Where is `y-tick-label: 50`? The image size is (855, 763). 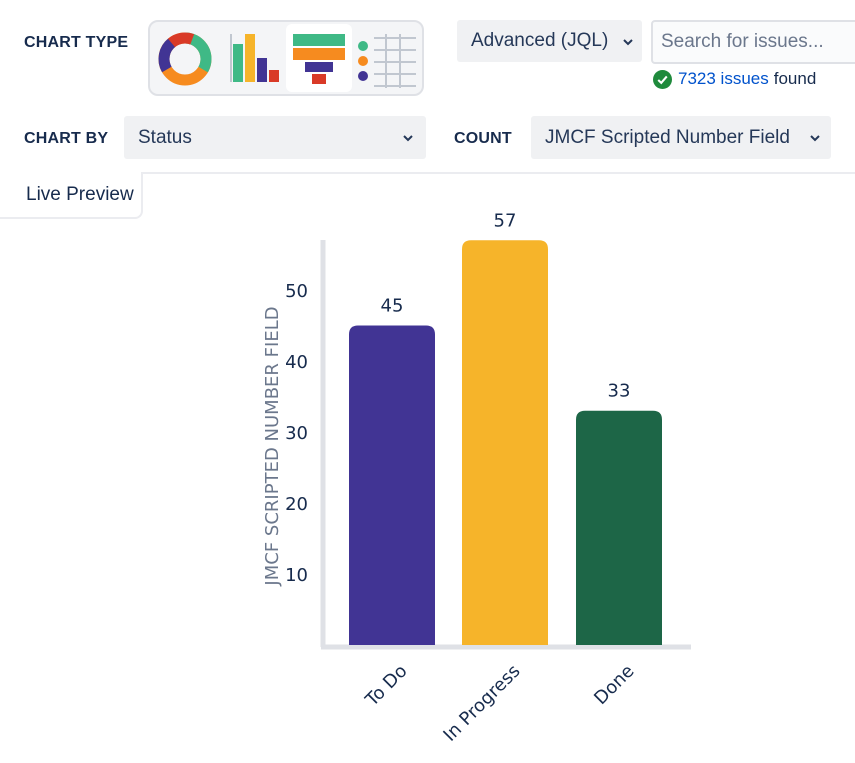
y-tick-label: 50 is located at coordinates (296, 291).